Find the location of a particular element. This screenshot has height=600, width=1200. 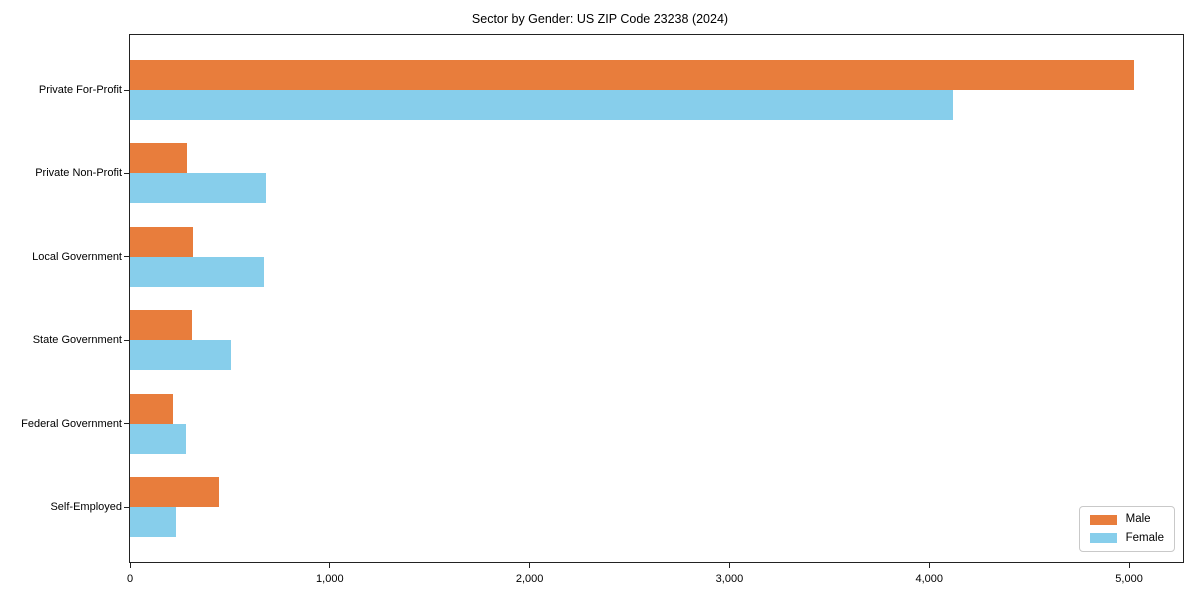

y-tick-label-4: Federal Government is located at coordinates (71, 423).